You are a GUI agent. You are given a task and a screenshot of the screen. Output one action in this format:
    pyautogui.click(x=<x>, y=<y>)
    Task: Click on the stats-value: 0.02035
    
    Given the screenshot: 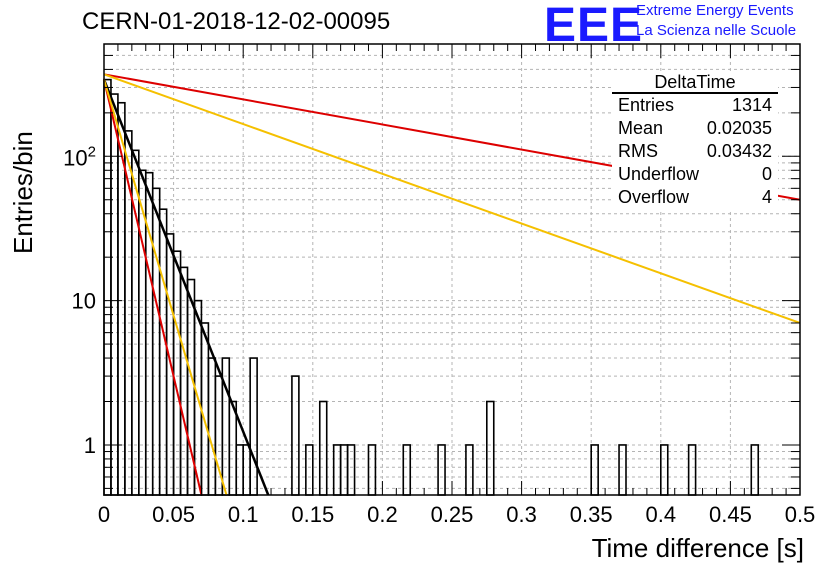 What is the action you would take?
    pyautogui.click(x=739, y=128)
    